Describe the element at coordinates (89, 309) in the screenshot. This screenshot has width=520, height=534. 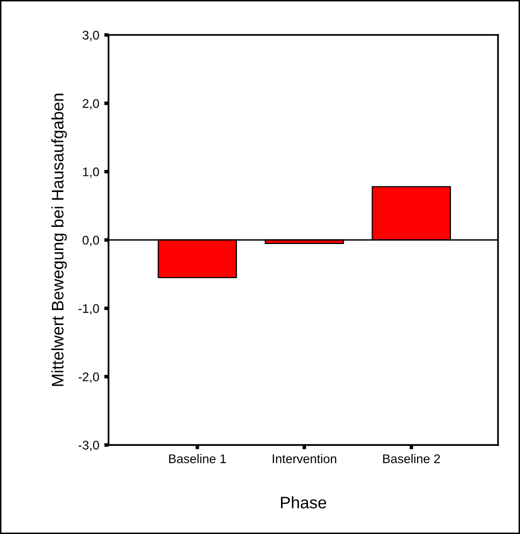
I see `y-tick-label: -1,0` at that location.